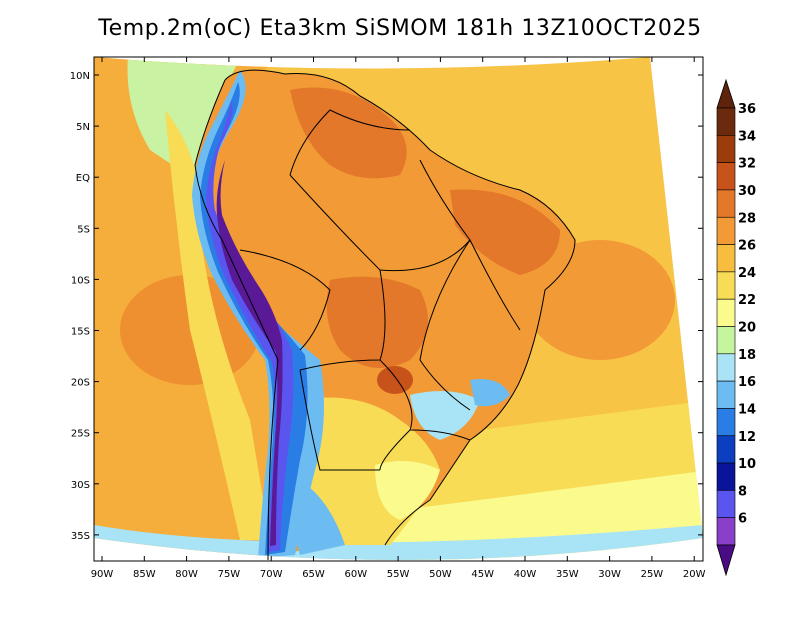  What do you see at coordinates (80, 383) in the screenshot?
I see `lat-label: 20S` at bounding box center [80, 383].